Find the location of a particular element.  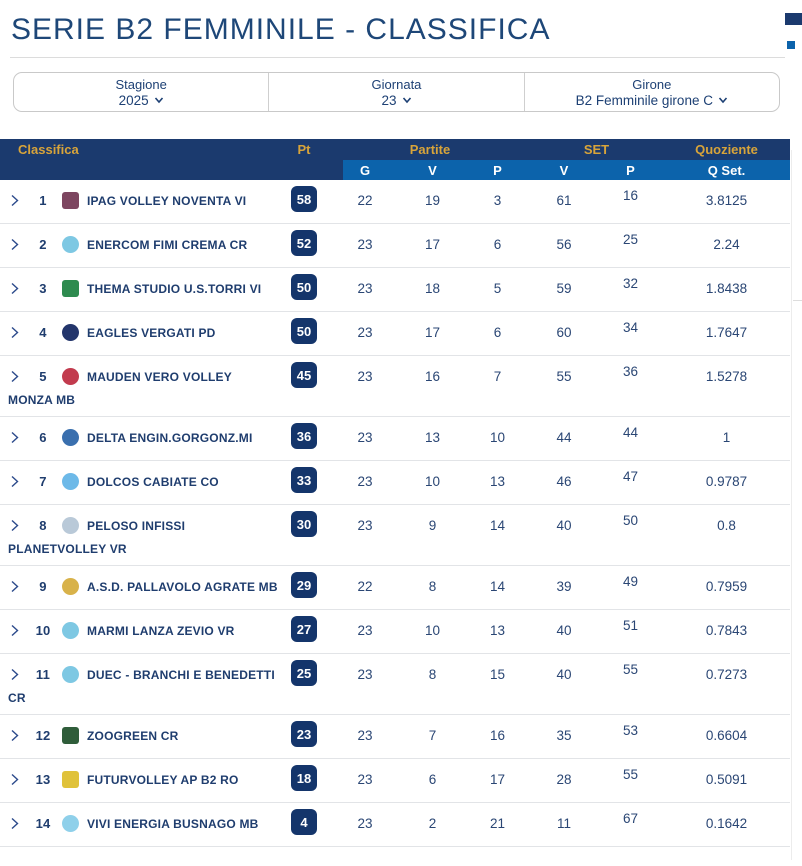

team-name: EAGLES VERGATI PD is located at coordinates (151, 333).